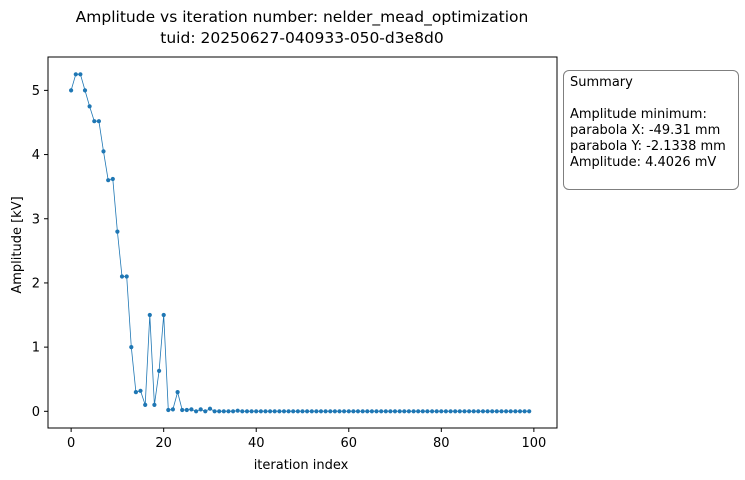 The width and height of the screenshot is (745, 480). Describe the element at coordinates (441, 443) in the screenshot. I see `x-tick-label: 80` at that location.